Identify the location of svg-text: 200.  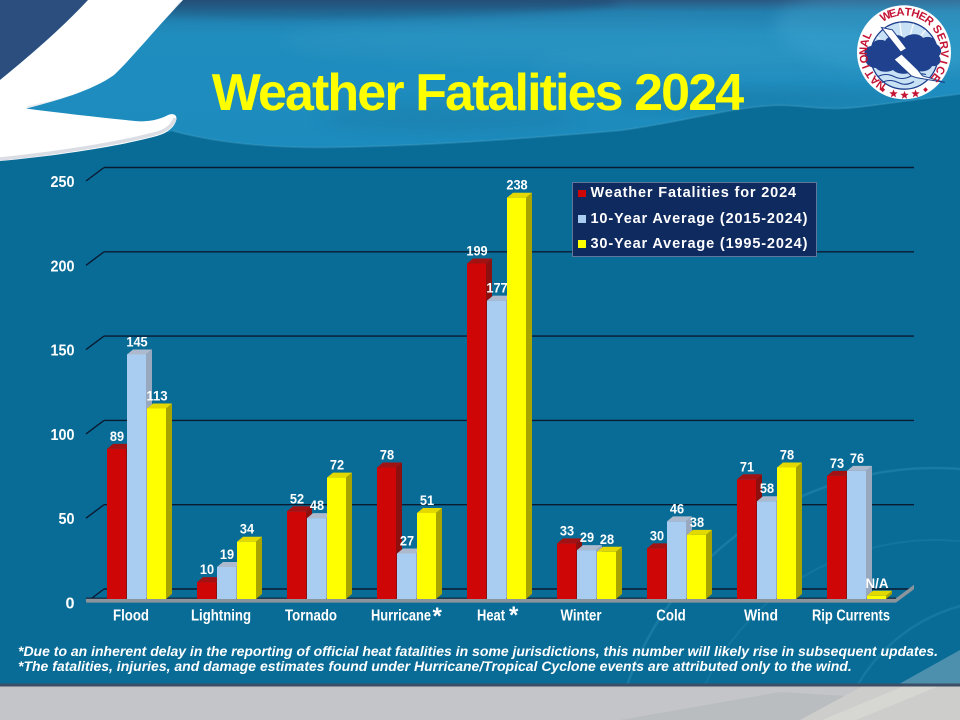
(63, 266).